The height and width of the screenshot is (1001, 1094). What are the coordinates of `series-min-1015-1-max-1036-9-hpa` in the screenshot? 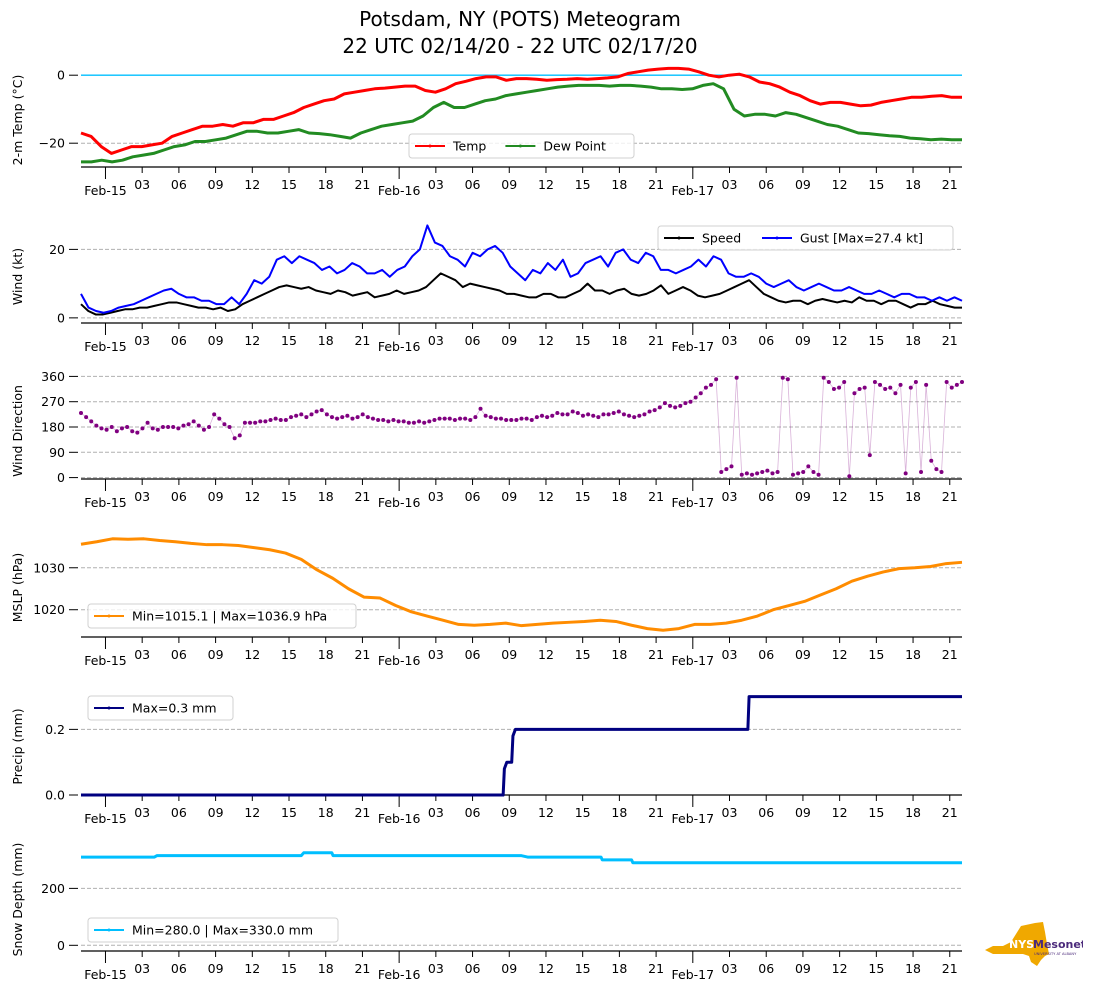 It's located at (521, 584).